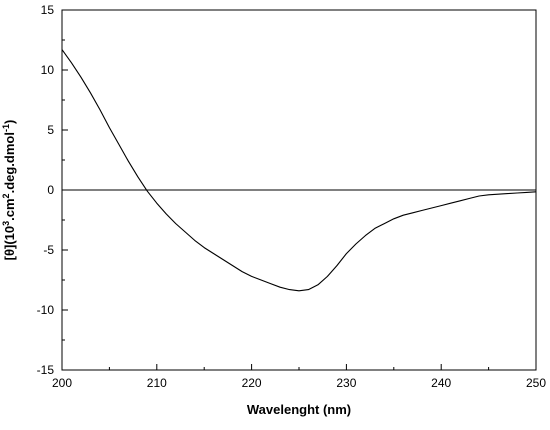 This screenshot has width=550, height=430. I want to click on x-tick-label: 250, so click(536, 383).